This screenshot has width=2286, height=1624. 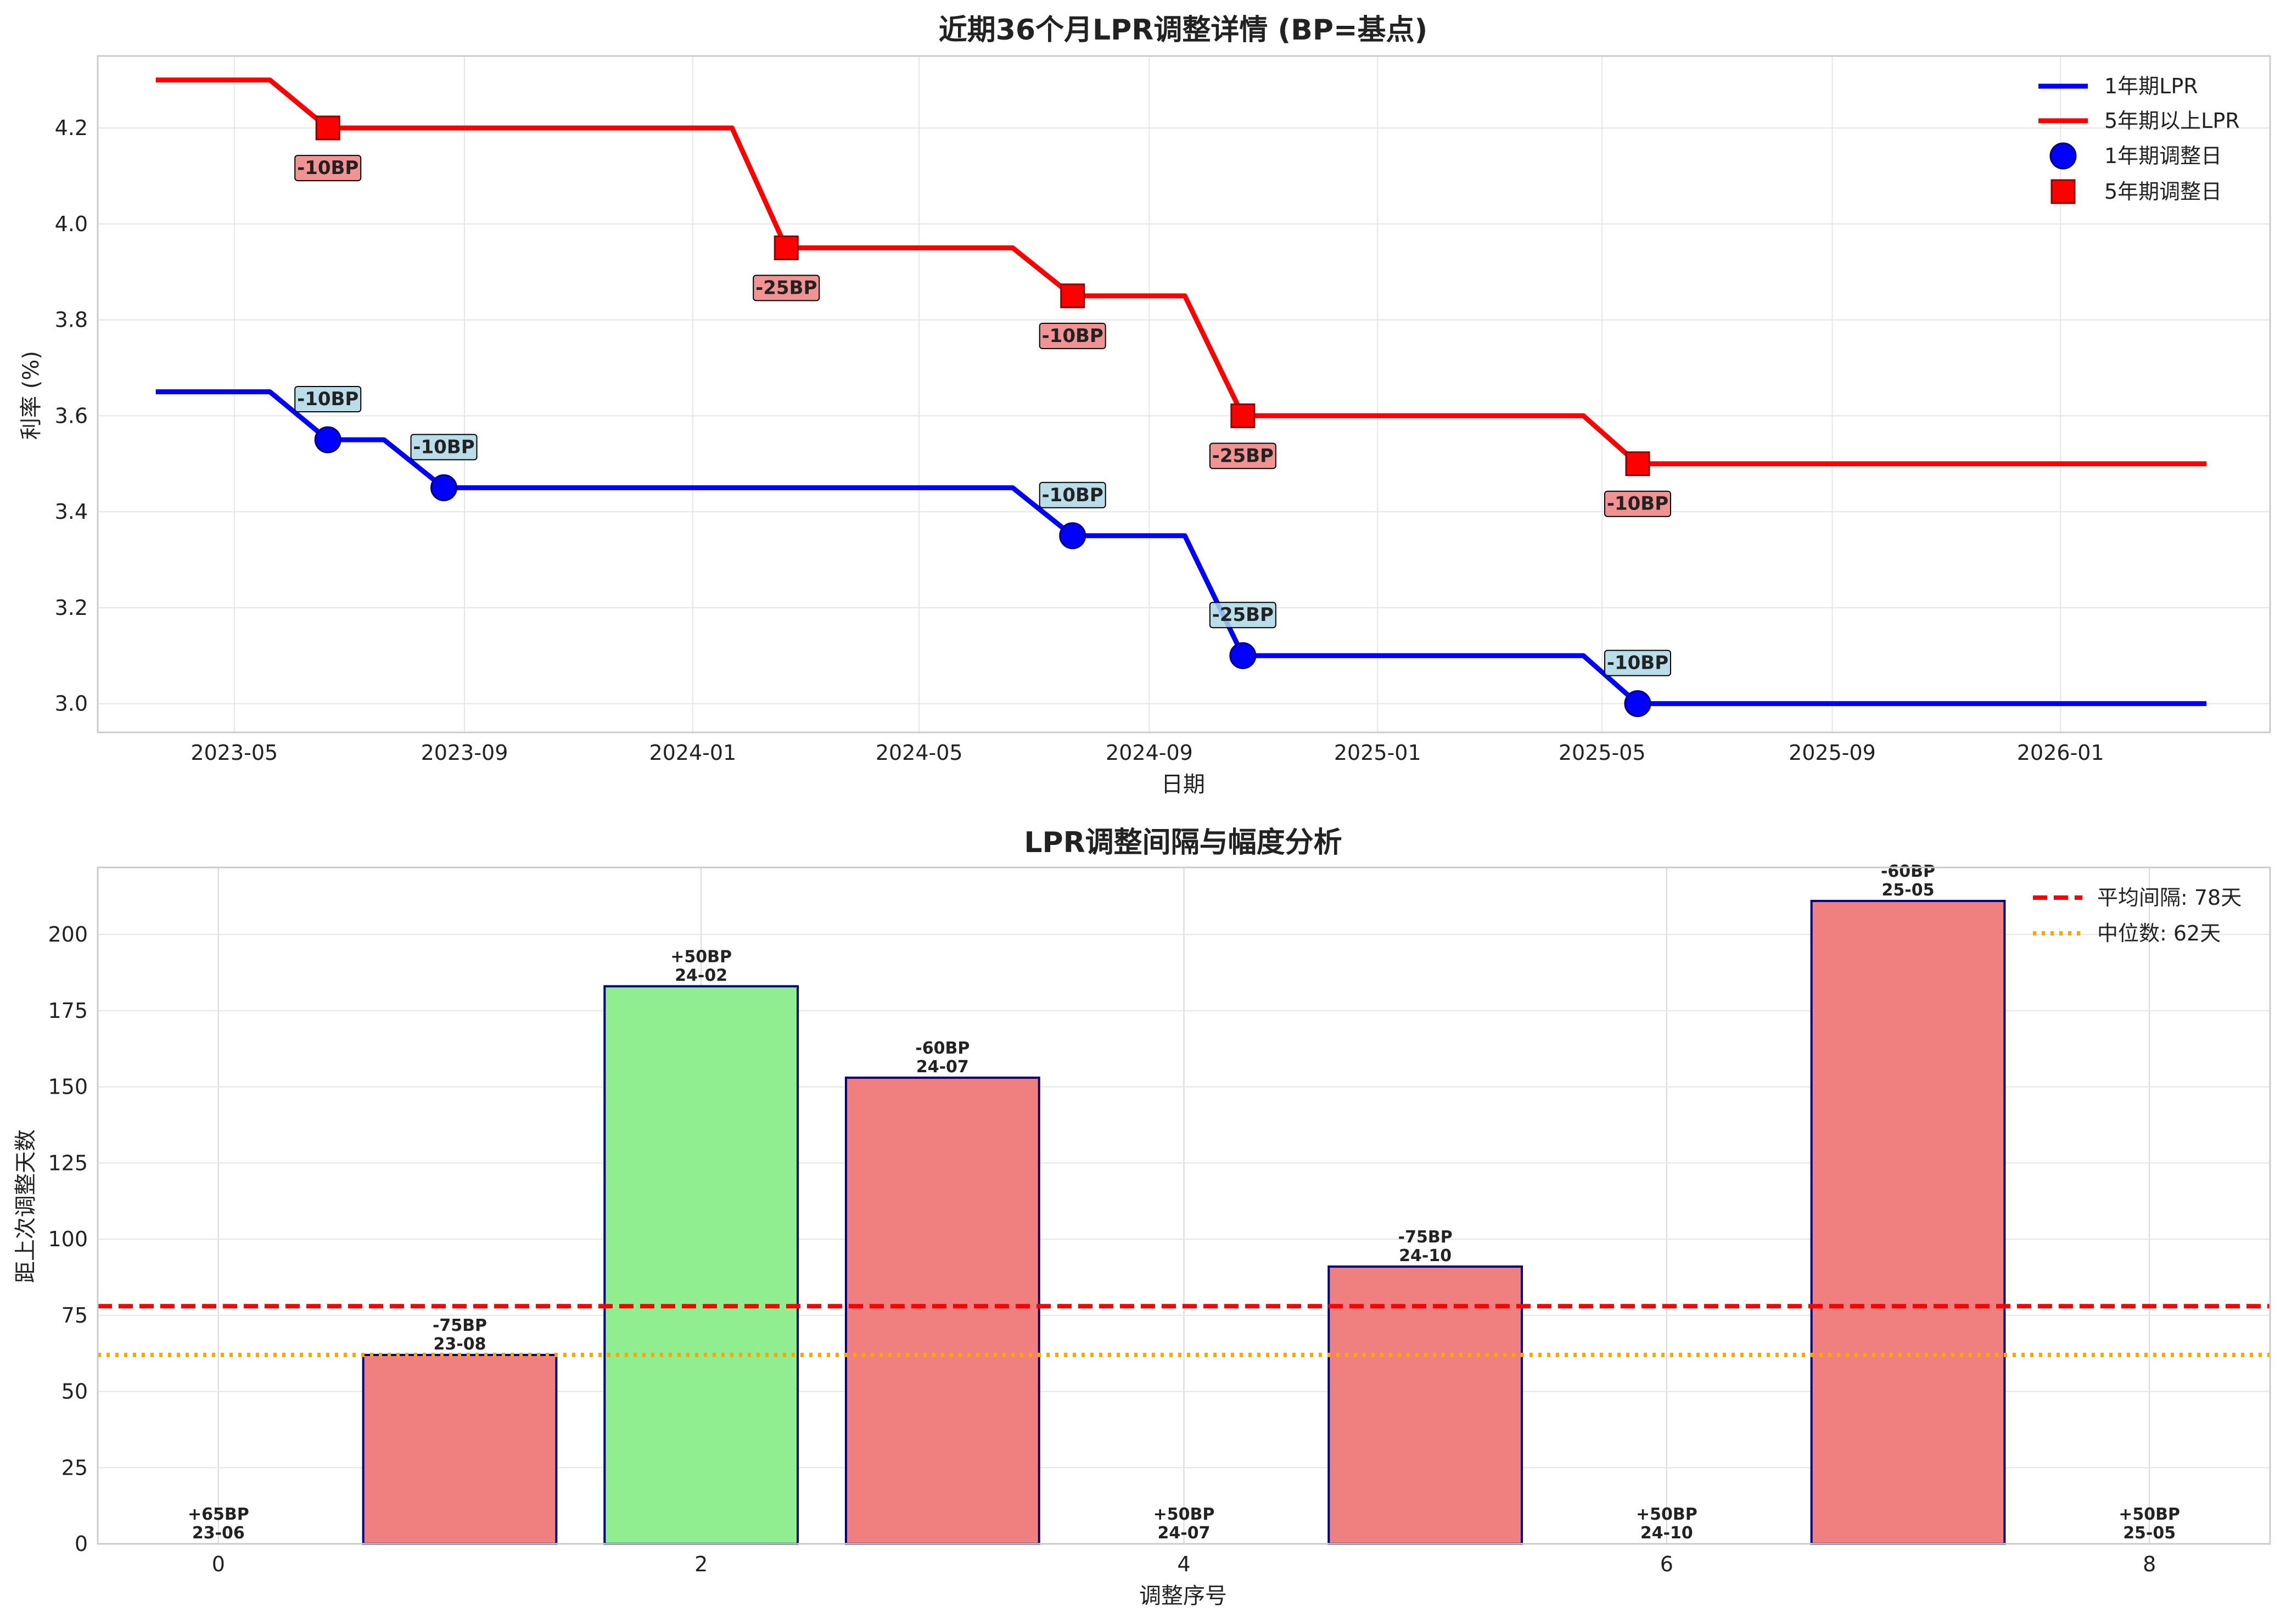 What do you see at coordinates (2139, 139) in the screenshot?
I see `top-legend: 1年期LPR 5年期以上LPR 1年期调整日 5年期调整日` at bounding box center [2139, 139].